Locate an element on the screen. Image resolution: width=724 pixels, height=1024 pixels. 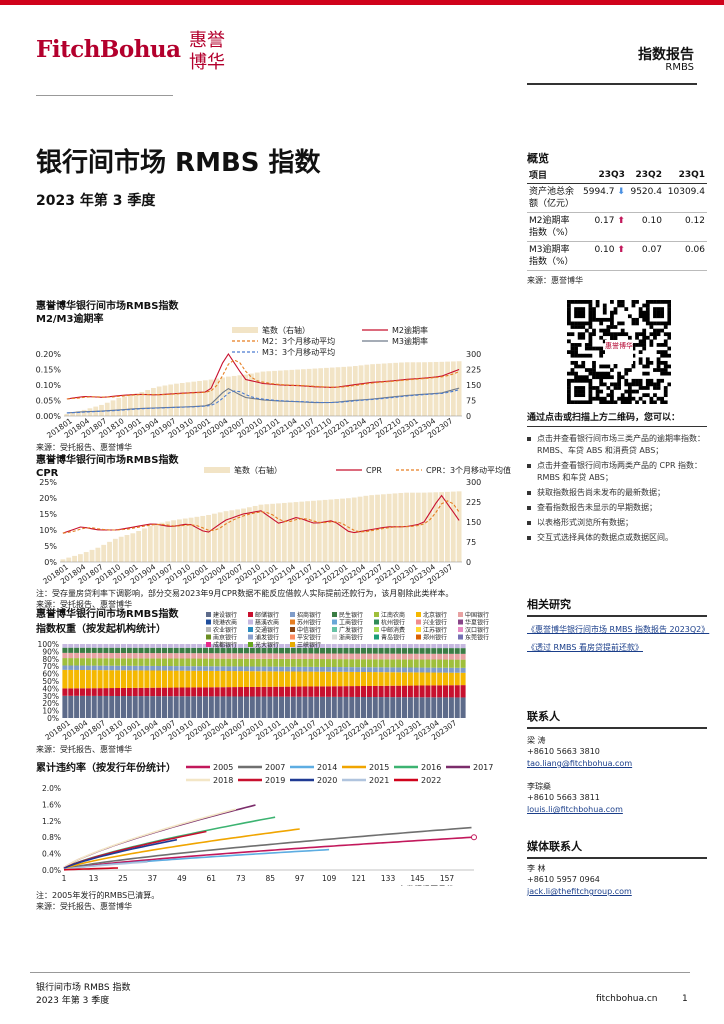
research-link-1: 《惠誉博华银行间市场 RMBS 指数报告 2023Q2》 is located at coordinates (618, 629).